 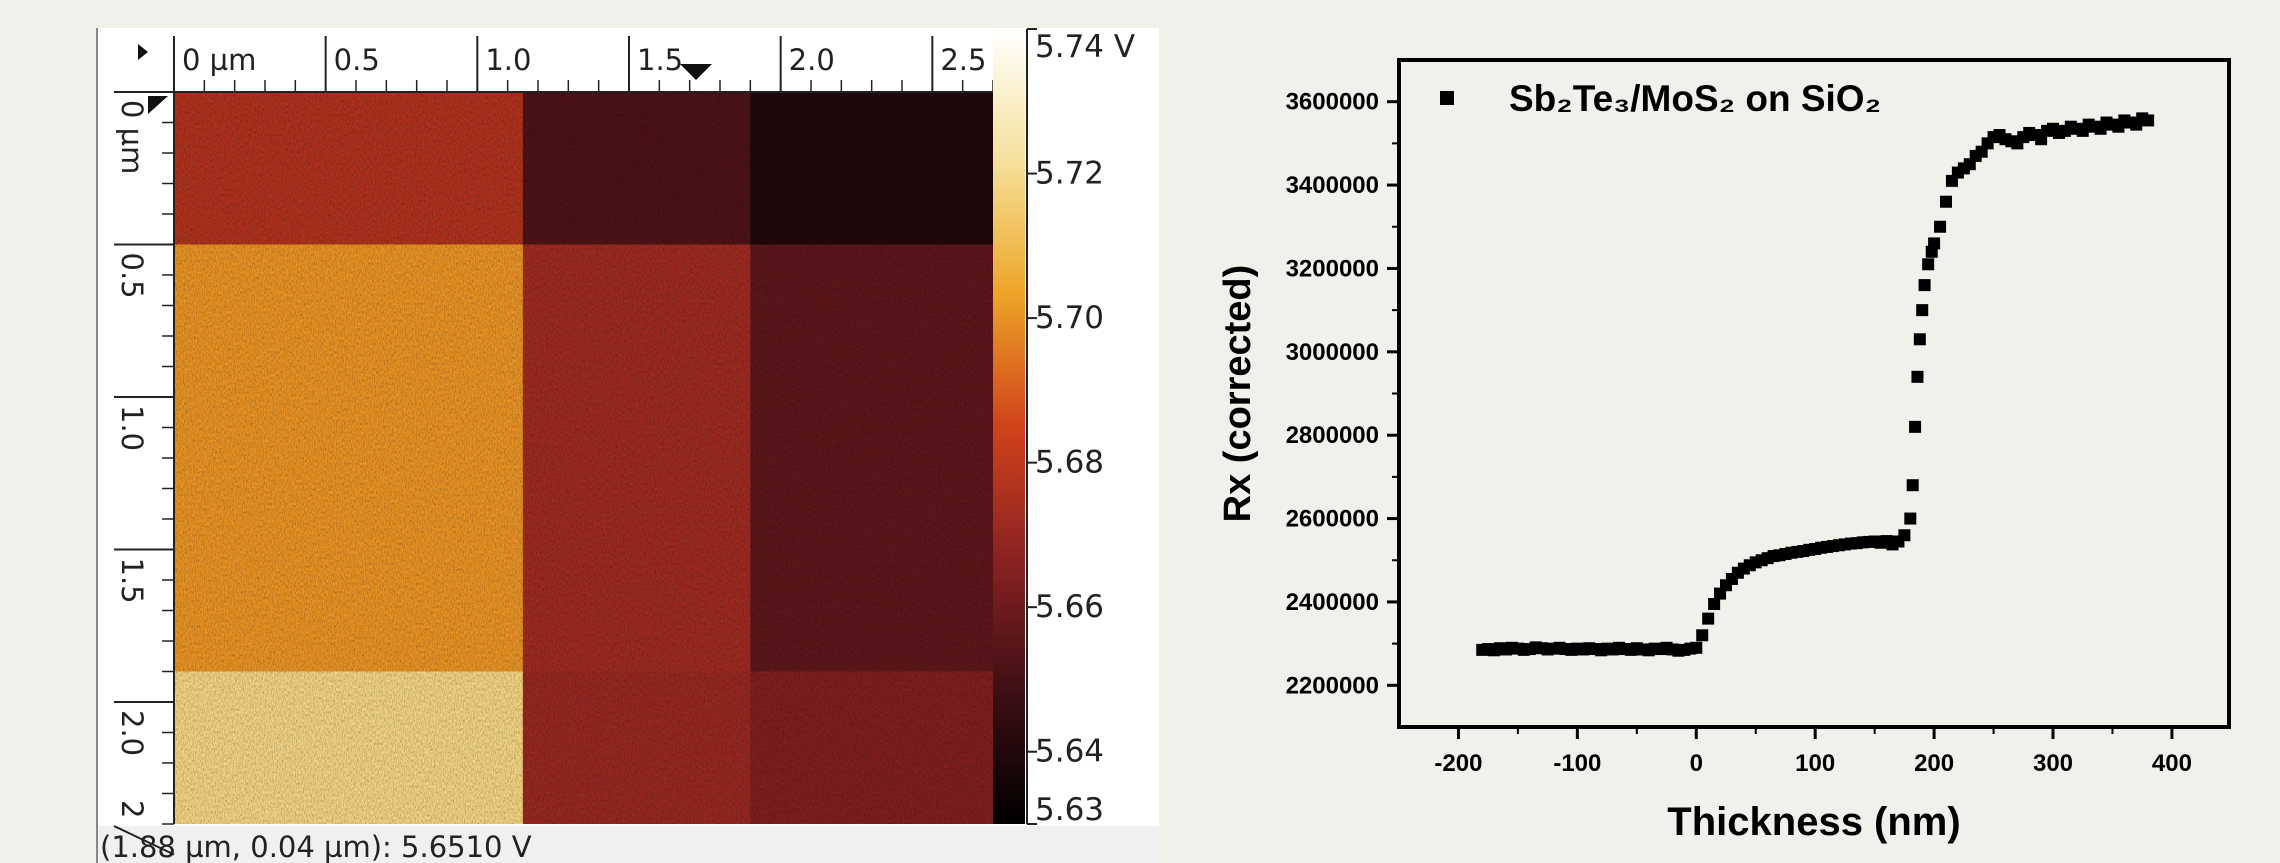 I want to click on x-tick-label: -100, so click(x=1577, y=763).